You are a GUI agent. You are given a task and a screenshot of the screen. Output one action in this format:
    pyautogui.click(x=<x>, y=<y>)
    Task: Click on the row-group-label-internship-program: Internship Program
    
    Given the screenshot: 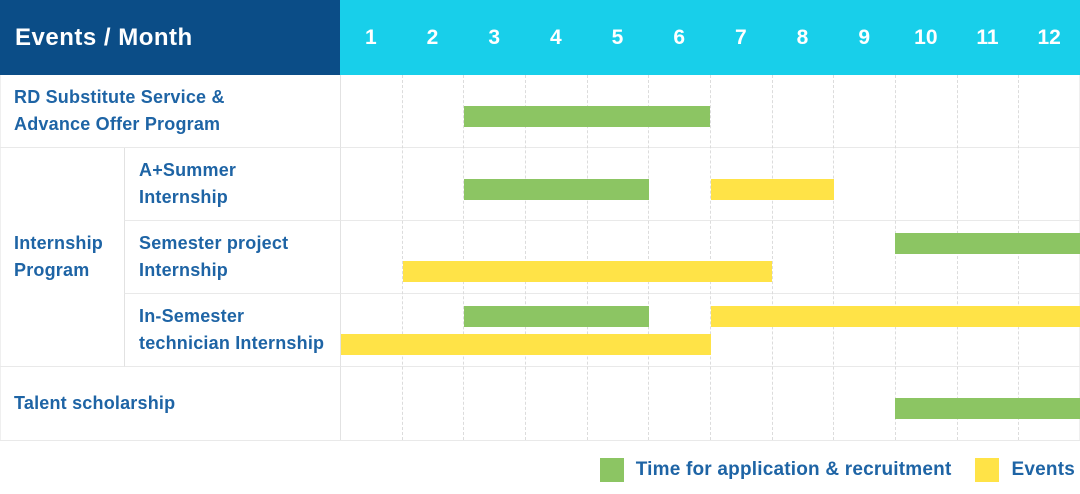 What is the action you would take?
    pyautogui.click(x=62, y=257)
    